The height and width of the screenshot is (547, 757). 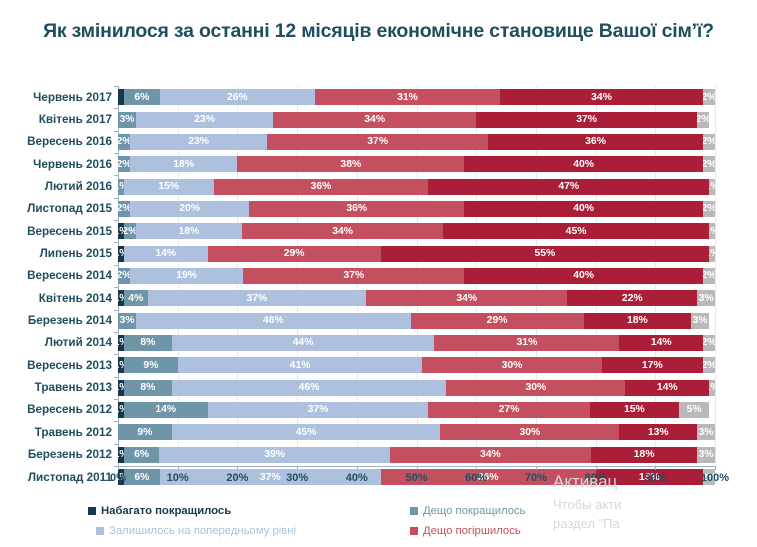 I want to click on category-label: Листопад 2015, so click(x=69, y=209).